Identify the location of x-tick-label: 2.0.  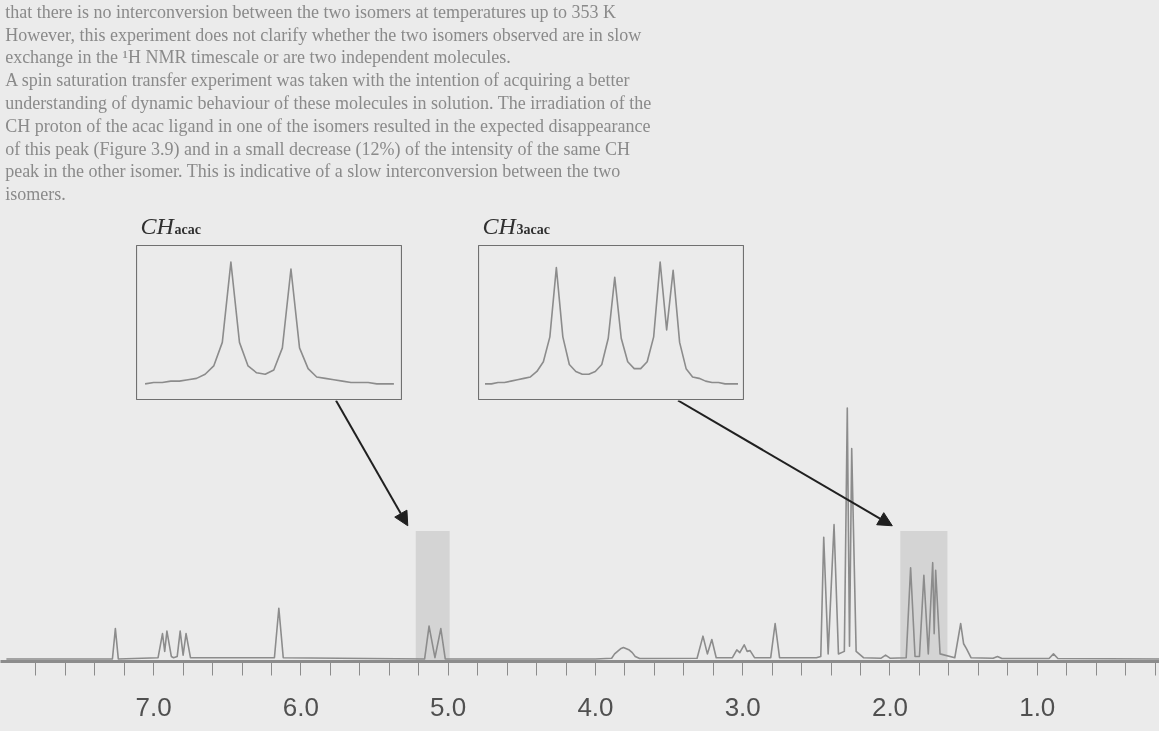
(890, 706).